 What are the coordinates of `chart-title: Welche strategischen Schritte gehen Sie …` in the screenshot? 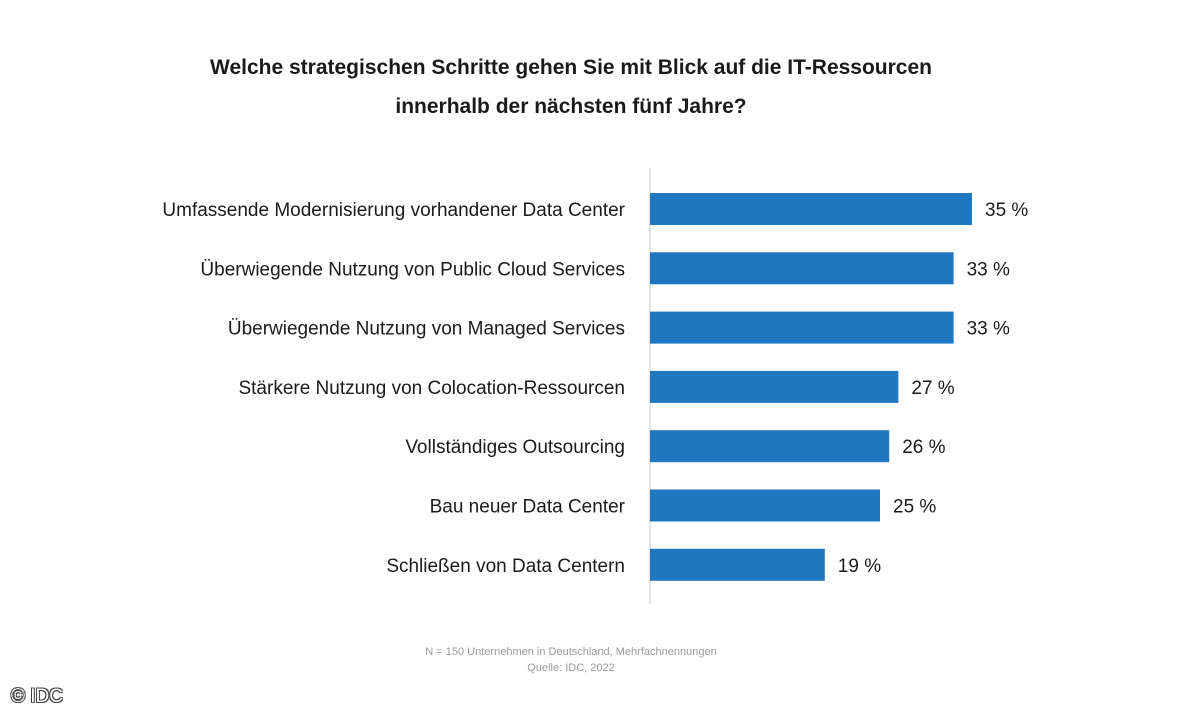 It's located at (571, 87).